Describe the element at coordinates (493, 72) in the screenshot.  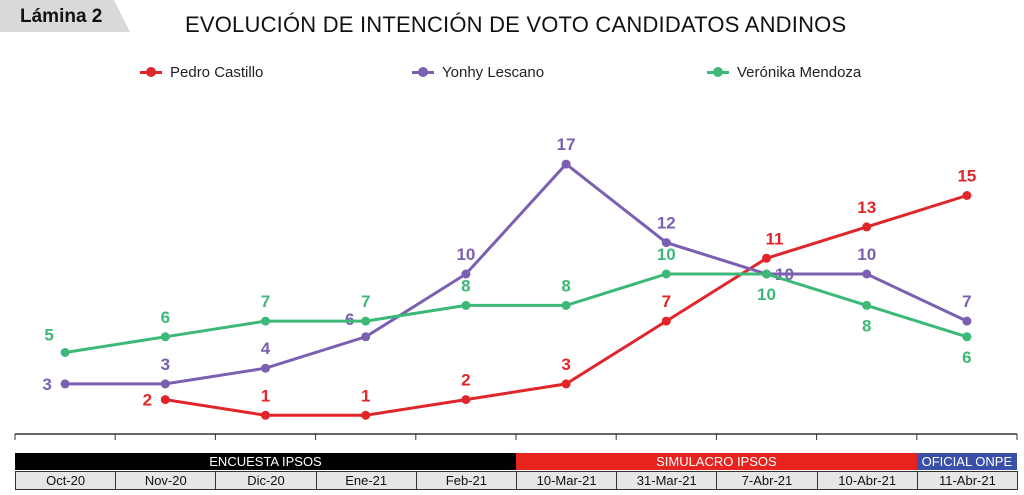
I see `legend-label: Yonhy Lescano` at that location.